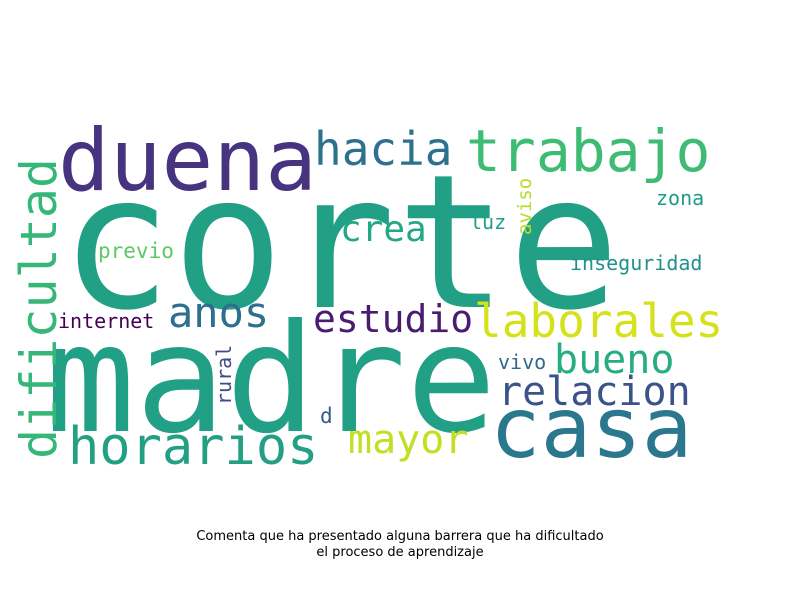  I want to click on word-previo: previo, so click(136, 251).